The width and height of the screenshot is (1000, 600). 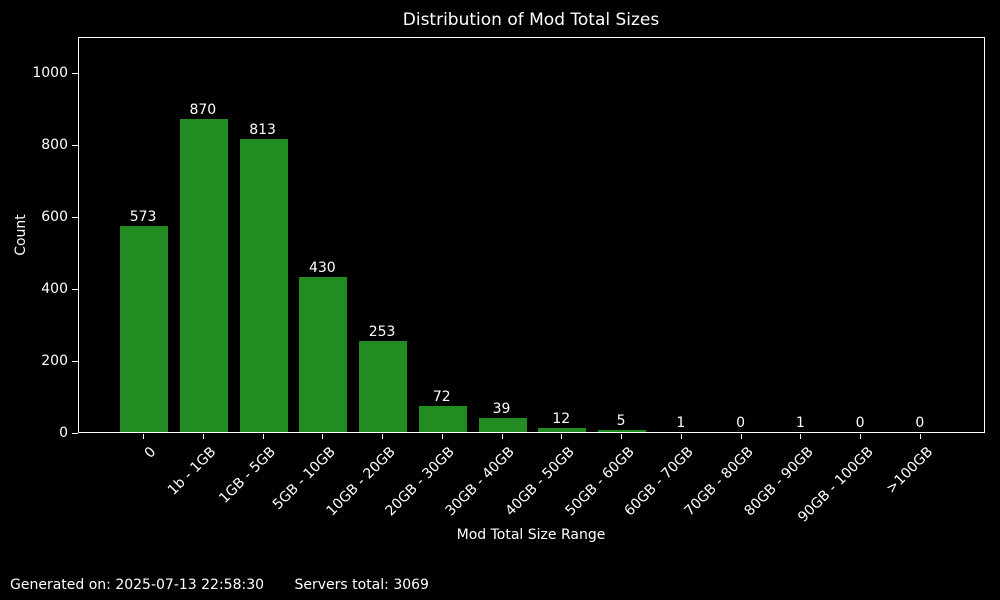 I want to click on footer-generated-on: Generated on: 2025-07-13 22:58:30, so click(x=137, y=585).